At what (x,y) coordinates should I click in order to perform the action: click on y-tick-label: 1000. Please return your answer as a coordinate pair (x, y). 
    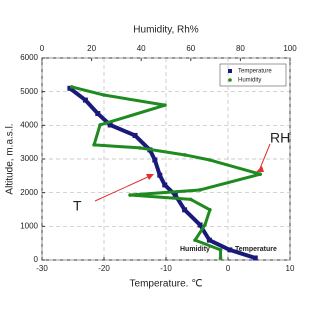
    Looking at the image, I should click on (29, 225).